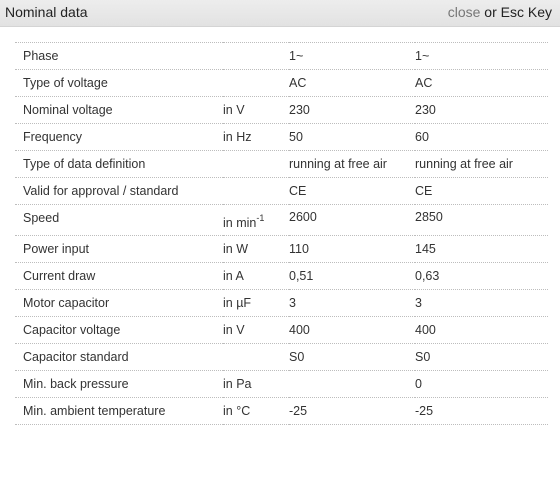 This screenshot has width=560, height=485. Describe the element at coordinates (65, 83) in the screenshot. I see `row-label: Type of voltage` at that location.